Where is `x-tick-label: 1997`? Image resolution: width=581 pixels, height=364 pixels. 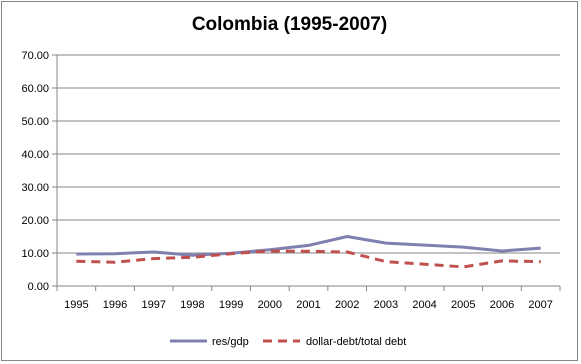 x-tick-label: 1997 is located at coordinates (153, 305).